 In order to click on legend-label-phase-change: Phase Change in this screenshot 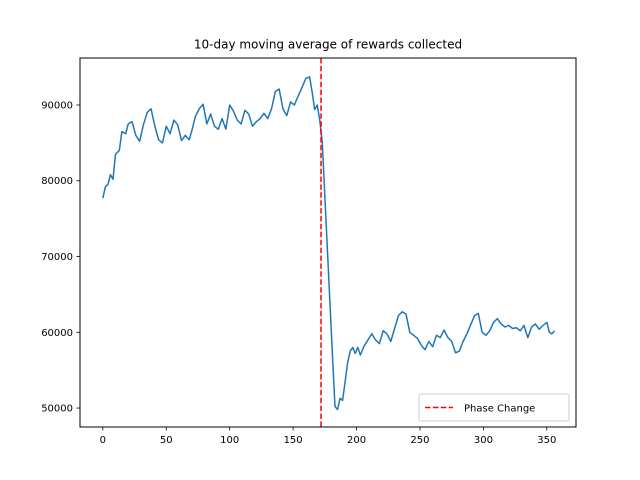, I will do `click(499, 409)`.